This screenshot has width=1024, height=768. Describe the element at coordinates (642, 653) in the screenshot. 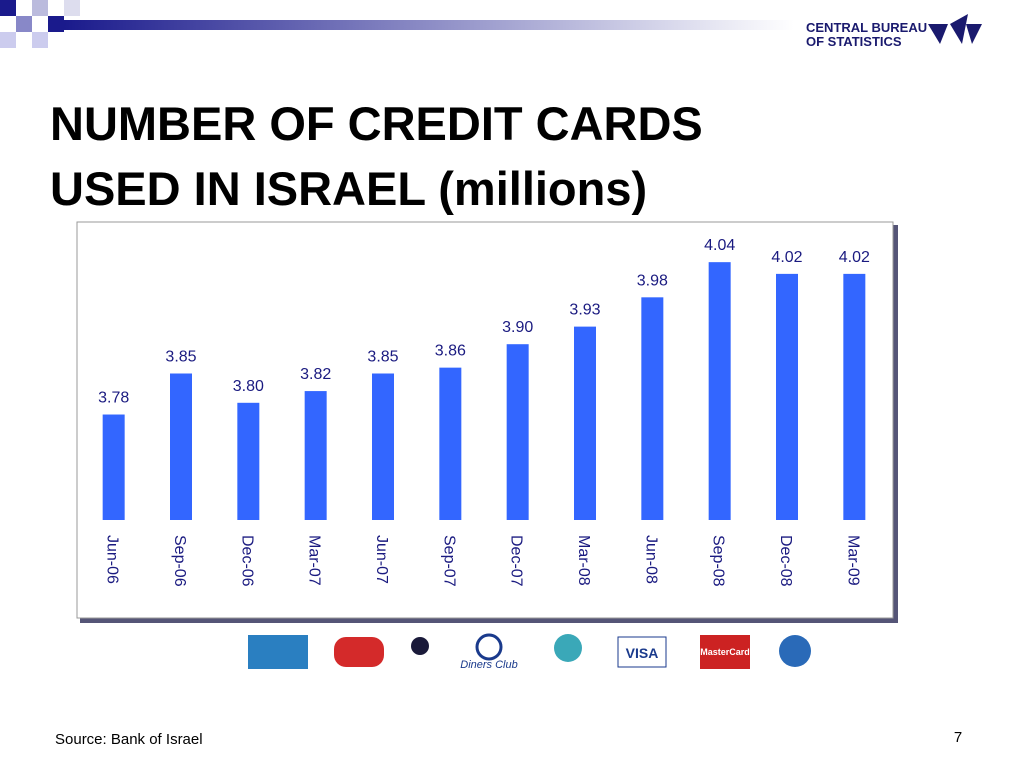

I see `logo-text: VISA` at that location.